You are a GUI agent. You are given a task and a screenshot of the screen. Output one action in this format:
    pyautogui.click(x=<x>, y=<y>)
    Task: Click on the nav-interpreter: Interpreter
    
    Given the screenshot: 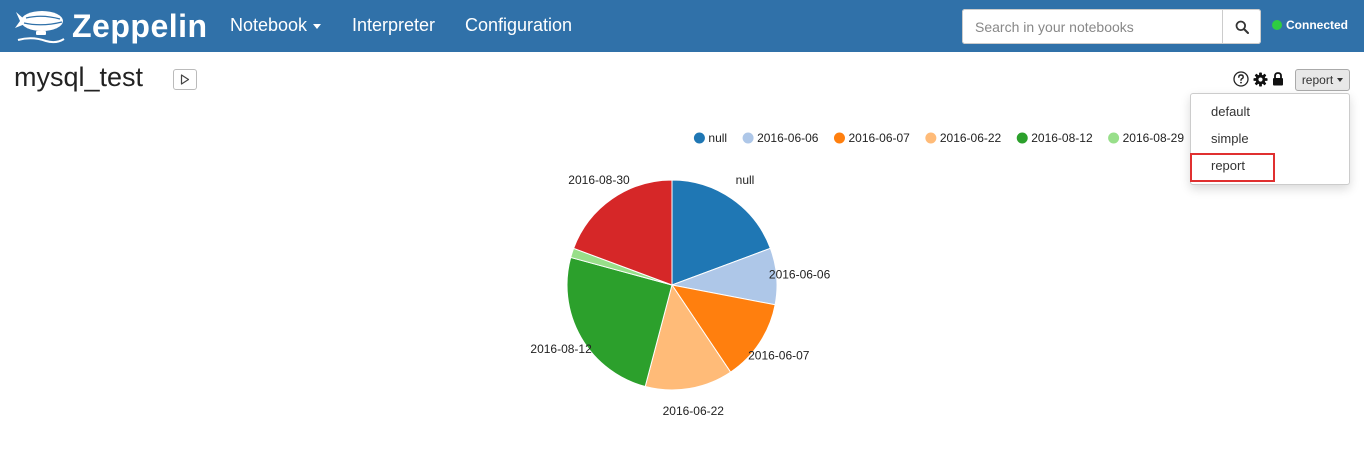 What is the action you would take?
    pyautogui.click(x=394, y=25)
    